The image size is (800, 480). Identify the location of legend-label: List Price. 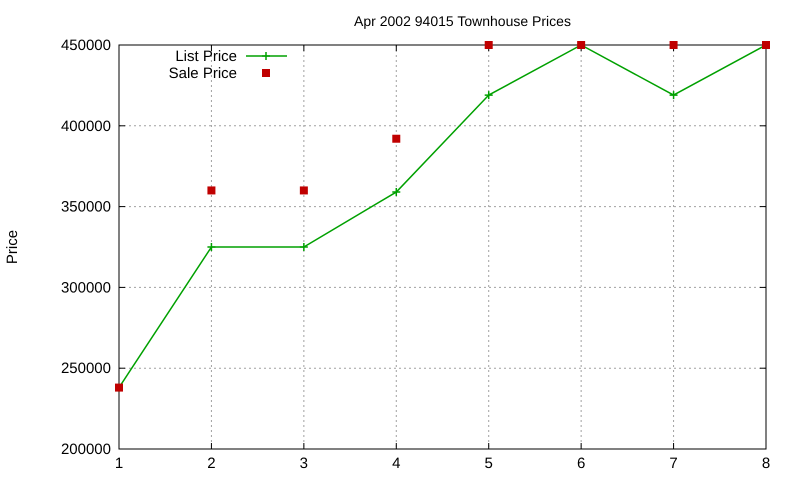
(206, 56).